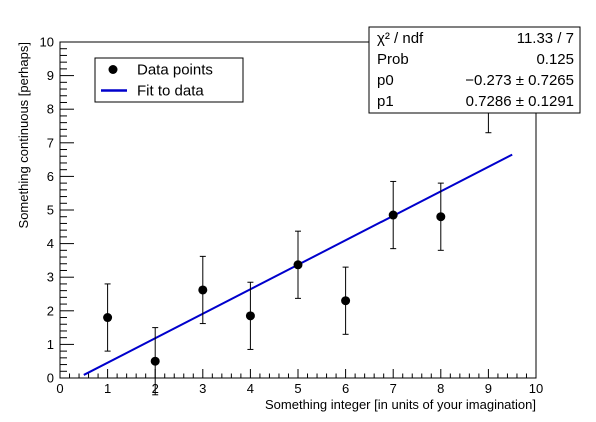 This screenshot has width=596, height=422. Describe the element at coordinates (400, 38) in the screenshot. I see `stats-label-chi2-ndf: χ² / ndf` at that location.